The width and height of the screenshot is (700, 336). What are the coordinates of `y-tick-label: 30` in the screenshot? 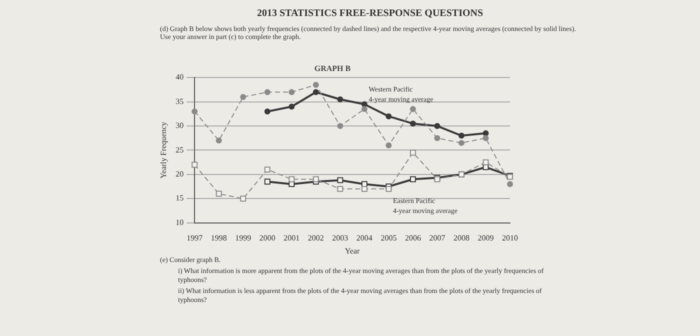 It's located at (180, 125).